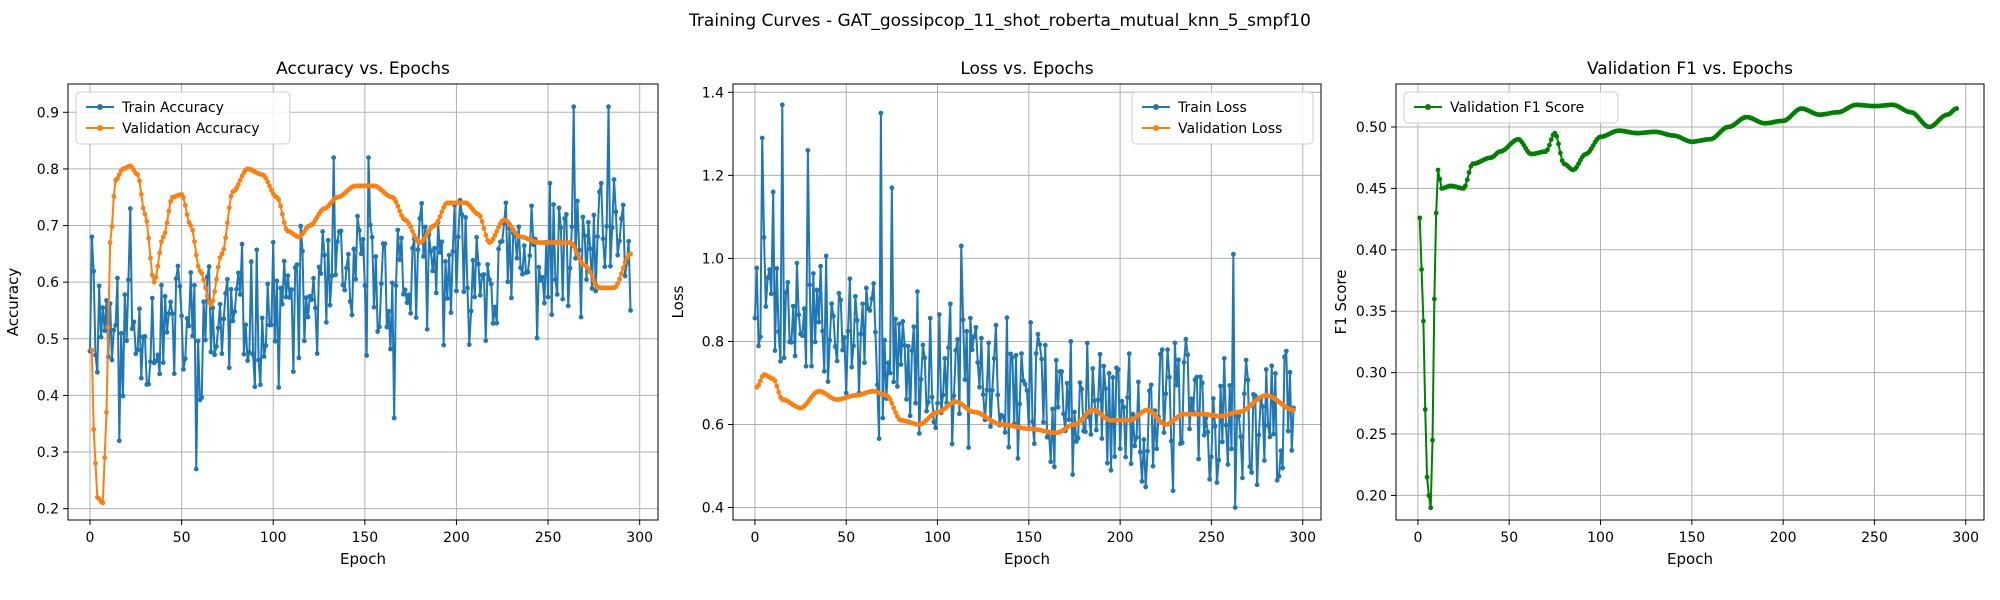 The height and width of the screenshot is (600, 2000). I want to click on x-tick-label: 0, so click(1417, 538).